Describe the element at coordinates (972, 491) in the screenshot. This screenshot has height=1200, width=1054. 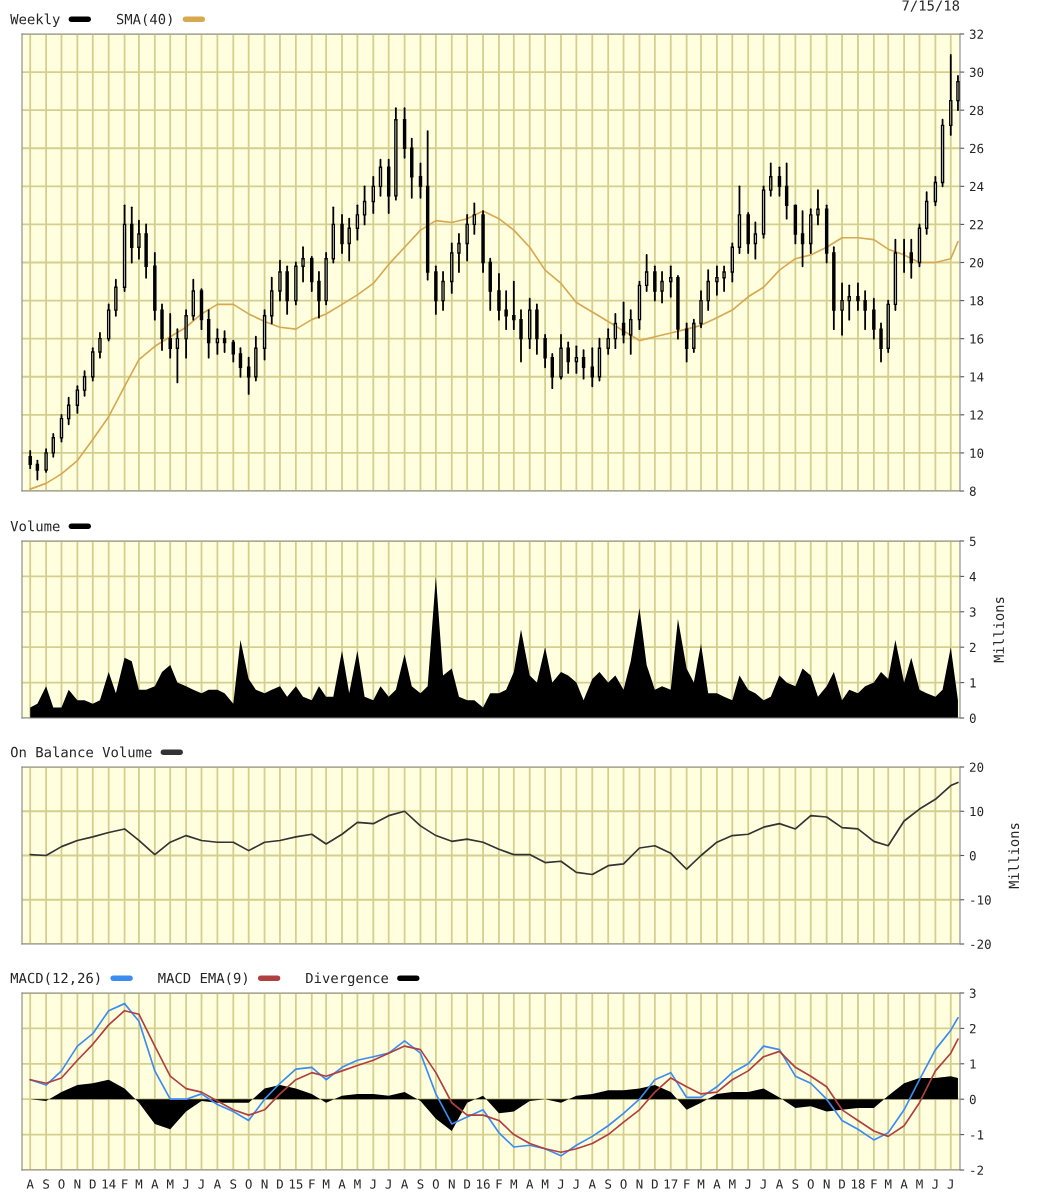
I see `y-tick-label: 8` at that location.